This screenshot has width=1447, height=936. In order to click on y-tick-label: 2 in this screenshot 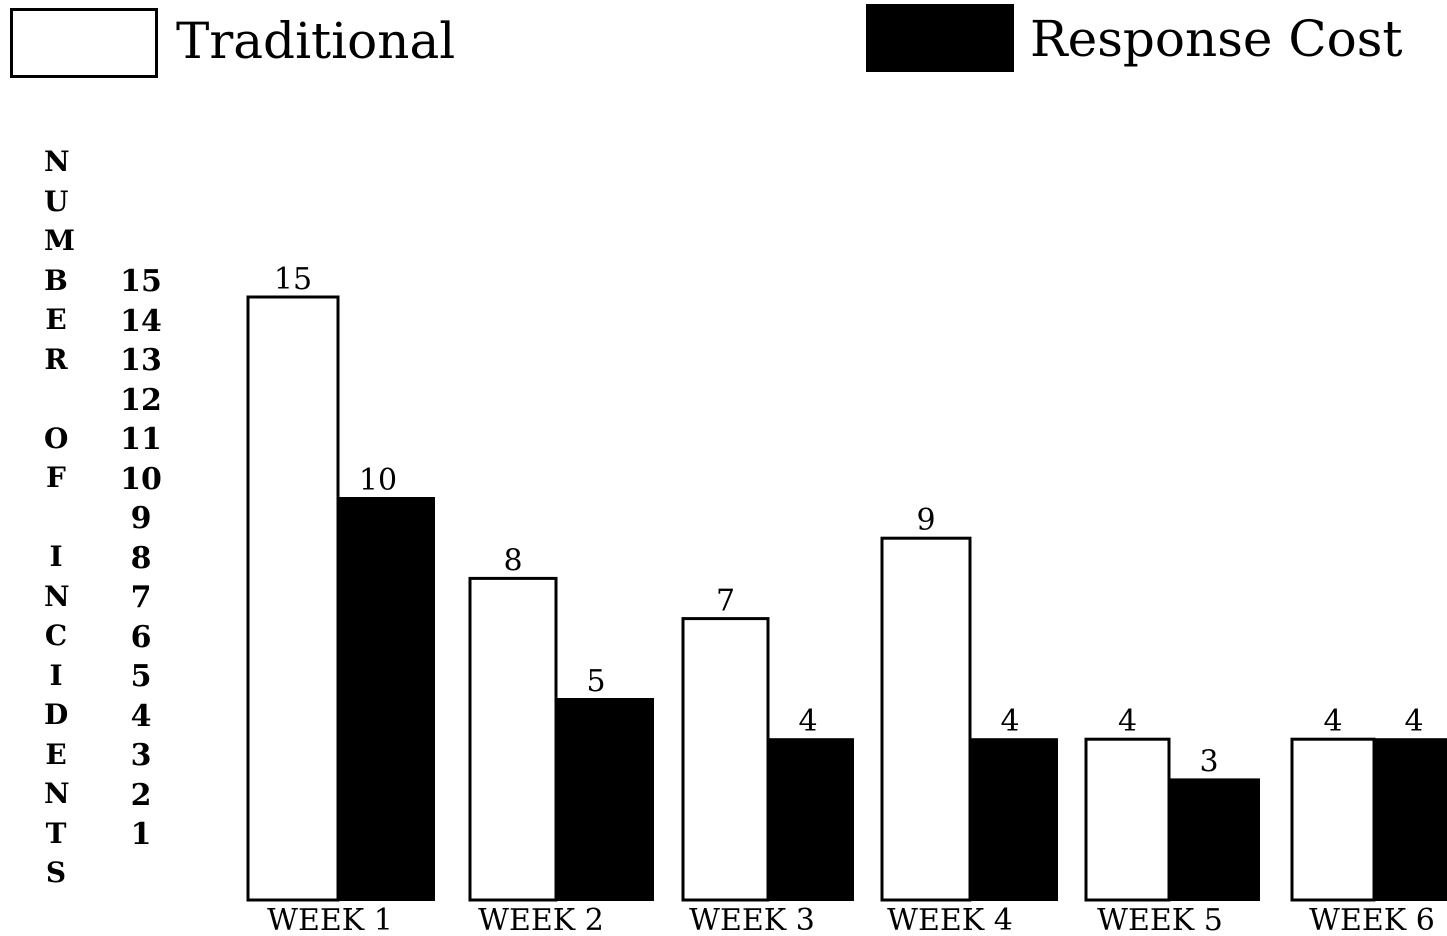, I will do `click(141, 795)`.